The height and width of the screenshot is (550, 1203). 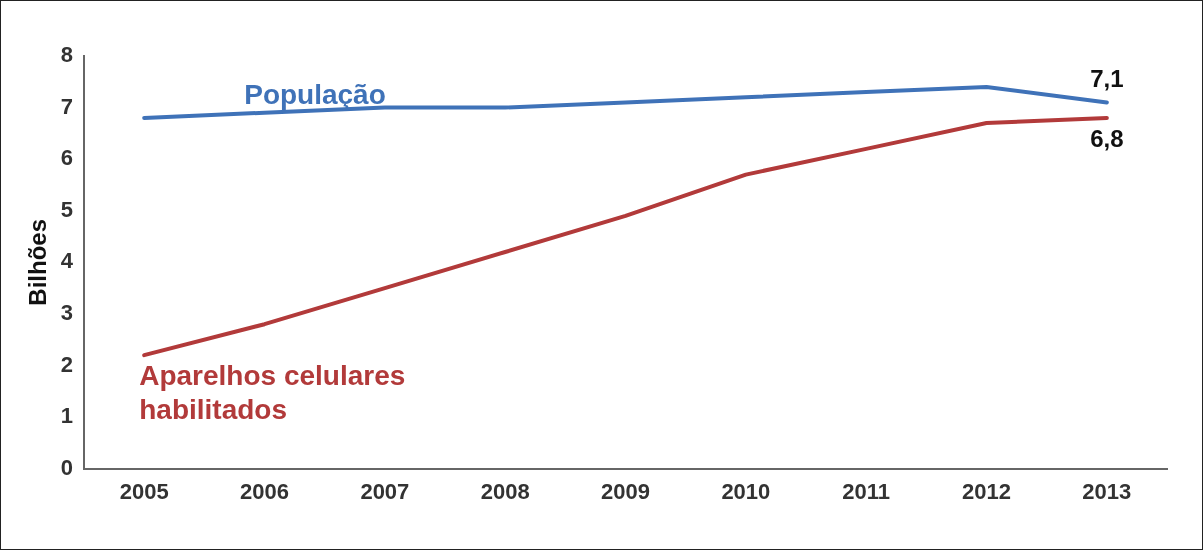 What do you see at coordinates (1107, 138) in the screenshot?
I see `data-label: 6,8` at bounding box center [1107, 138].